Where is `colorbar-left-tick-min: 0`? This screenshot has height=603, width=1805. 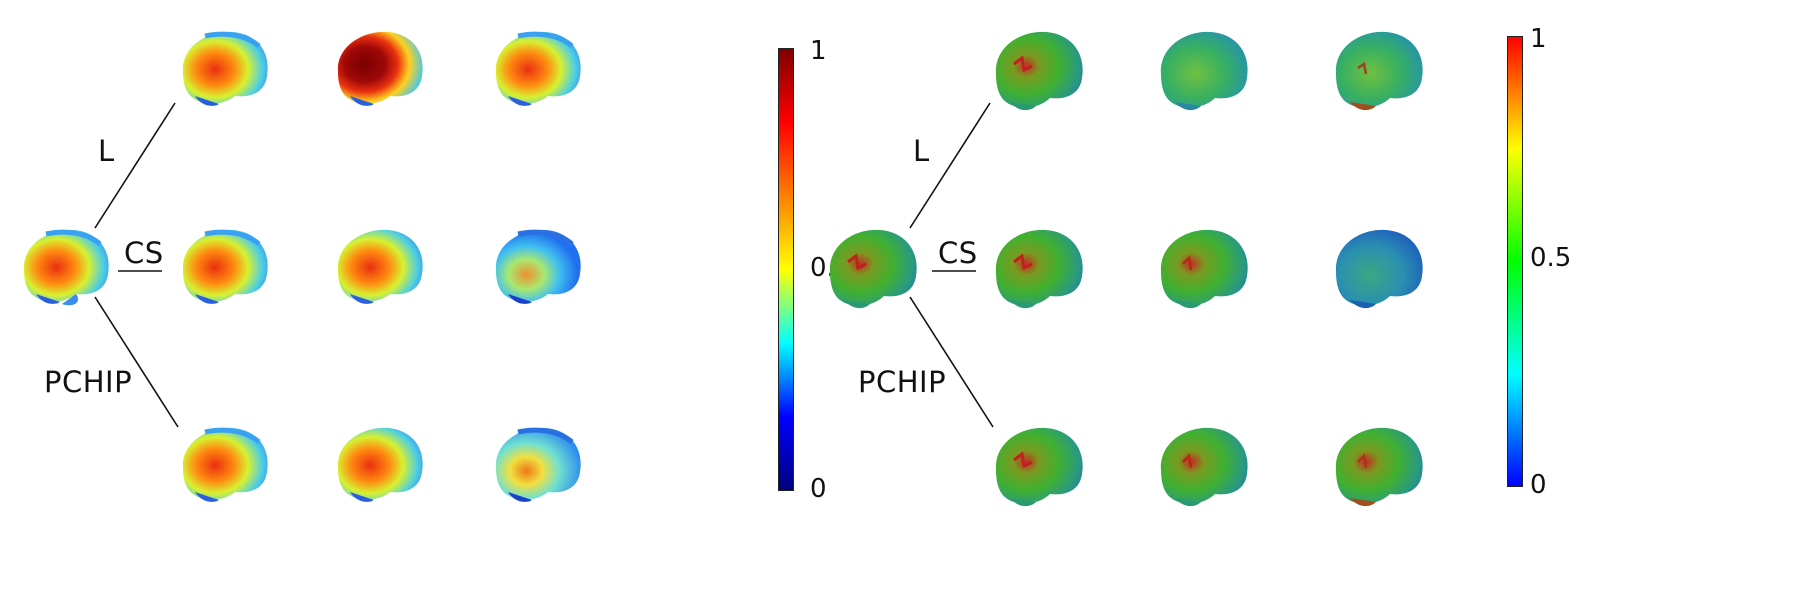
colorbar-left-tick-min: 0 is located at coordinates (818, 489).